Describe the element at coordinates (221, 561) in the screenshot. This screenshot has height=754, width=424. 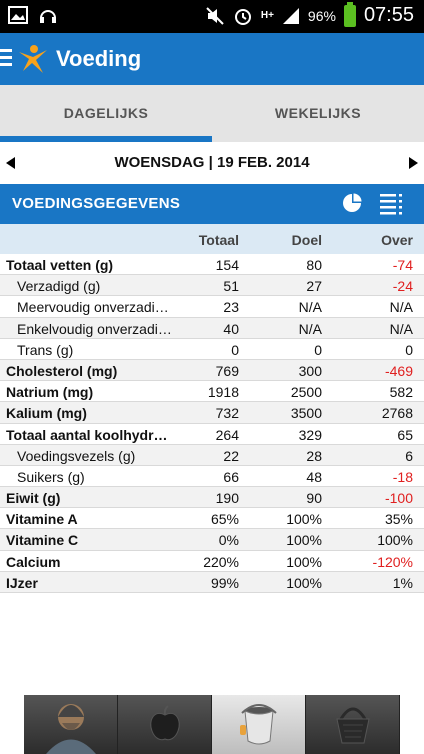
I see `cell-totaal: 220%` at that location.